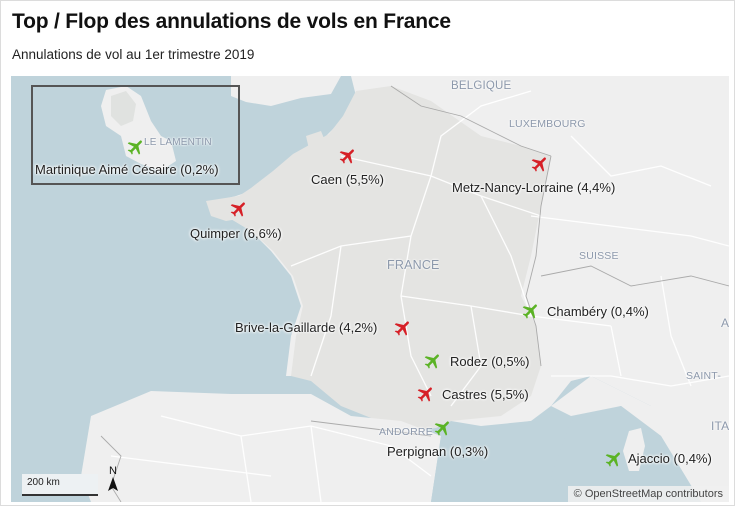 The image size is (735, 506). I want to click on country-label-a: A, so click(725, 323).